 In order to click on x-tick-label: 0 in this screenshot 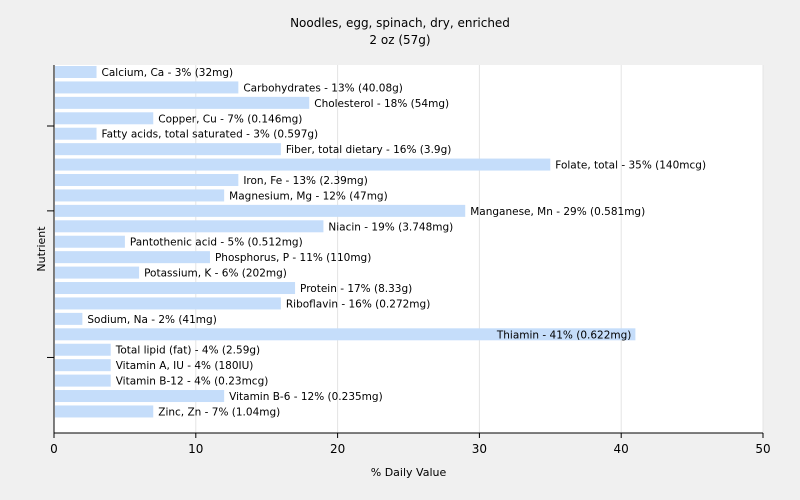, I will do `click(54, 449)`.